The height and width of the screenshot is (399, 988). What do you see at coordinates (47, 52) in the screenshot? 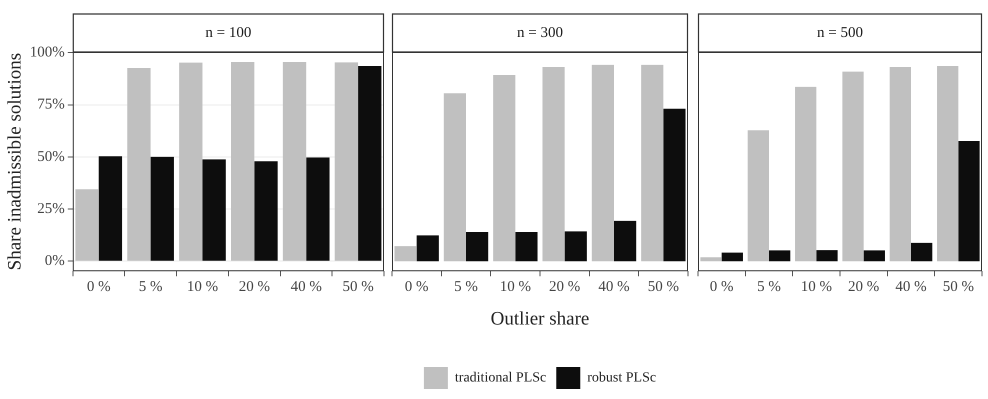
I see `y-tick-label: 100%` at bounding box center [47, 52].